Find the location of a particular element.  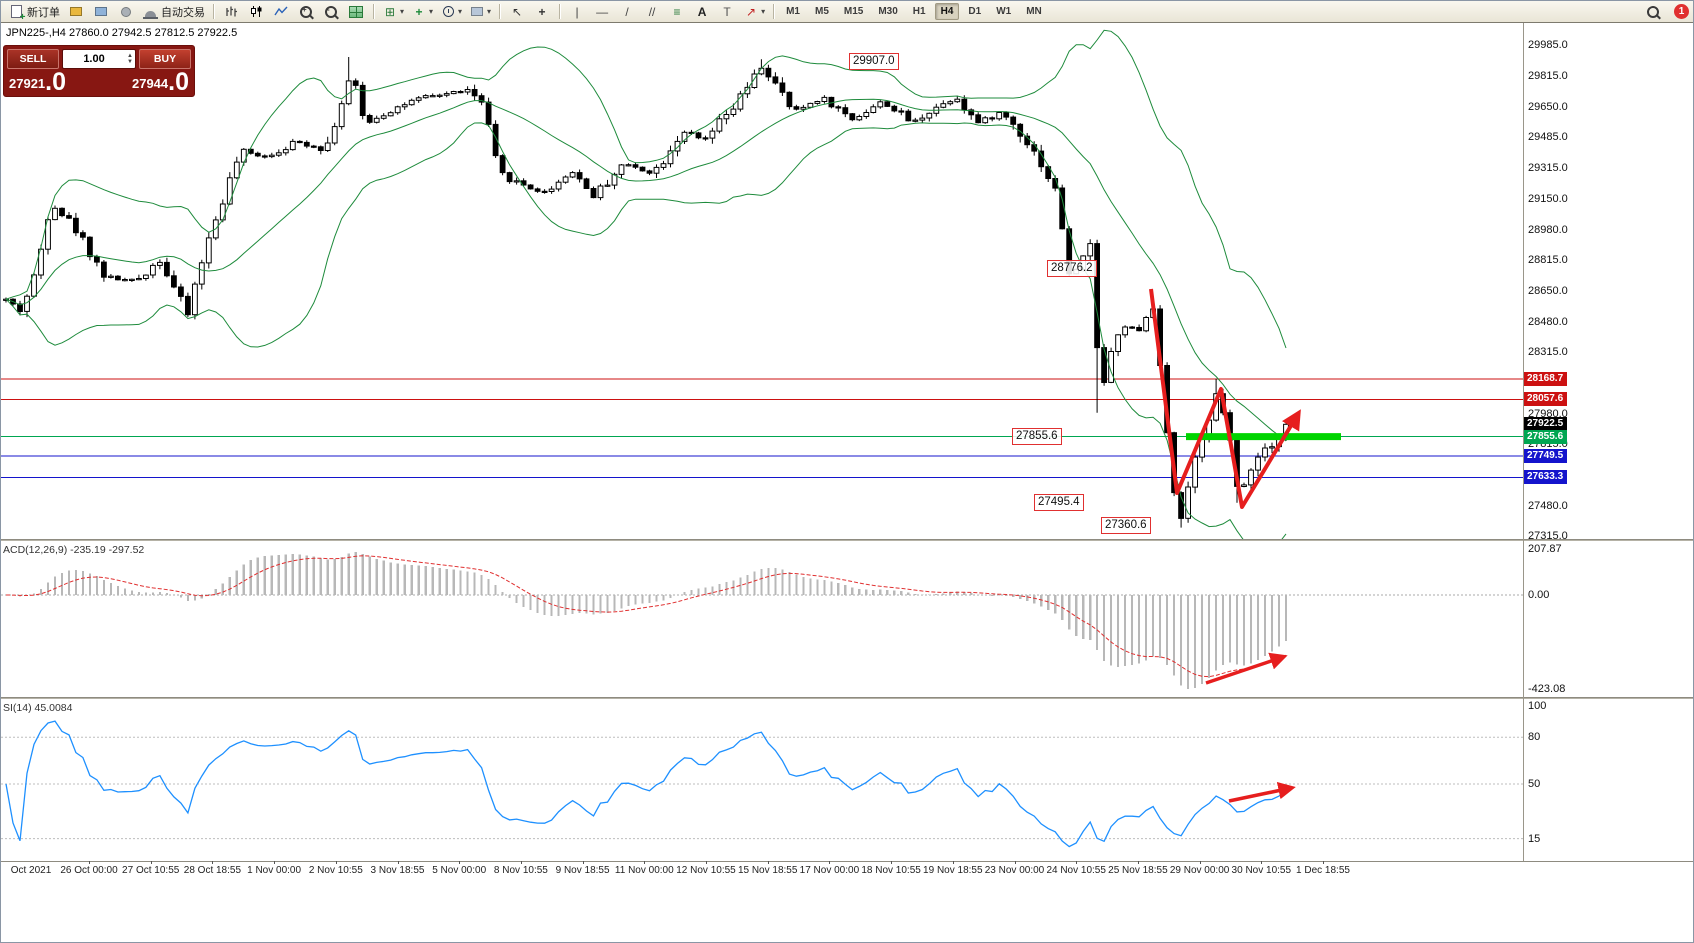

macd-panel is located at coordinates (762, 619).